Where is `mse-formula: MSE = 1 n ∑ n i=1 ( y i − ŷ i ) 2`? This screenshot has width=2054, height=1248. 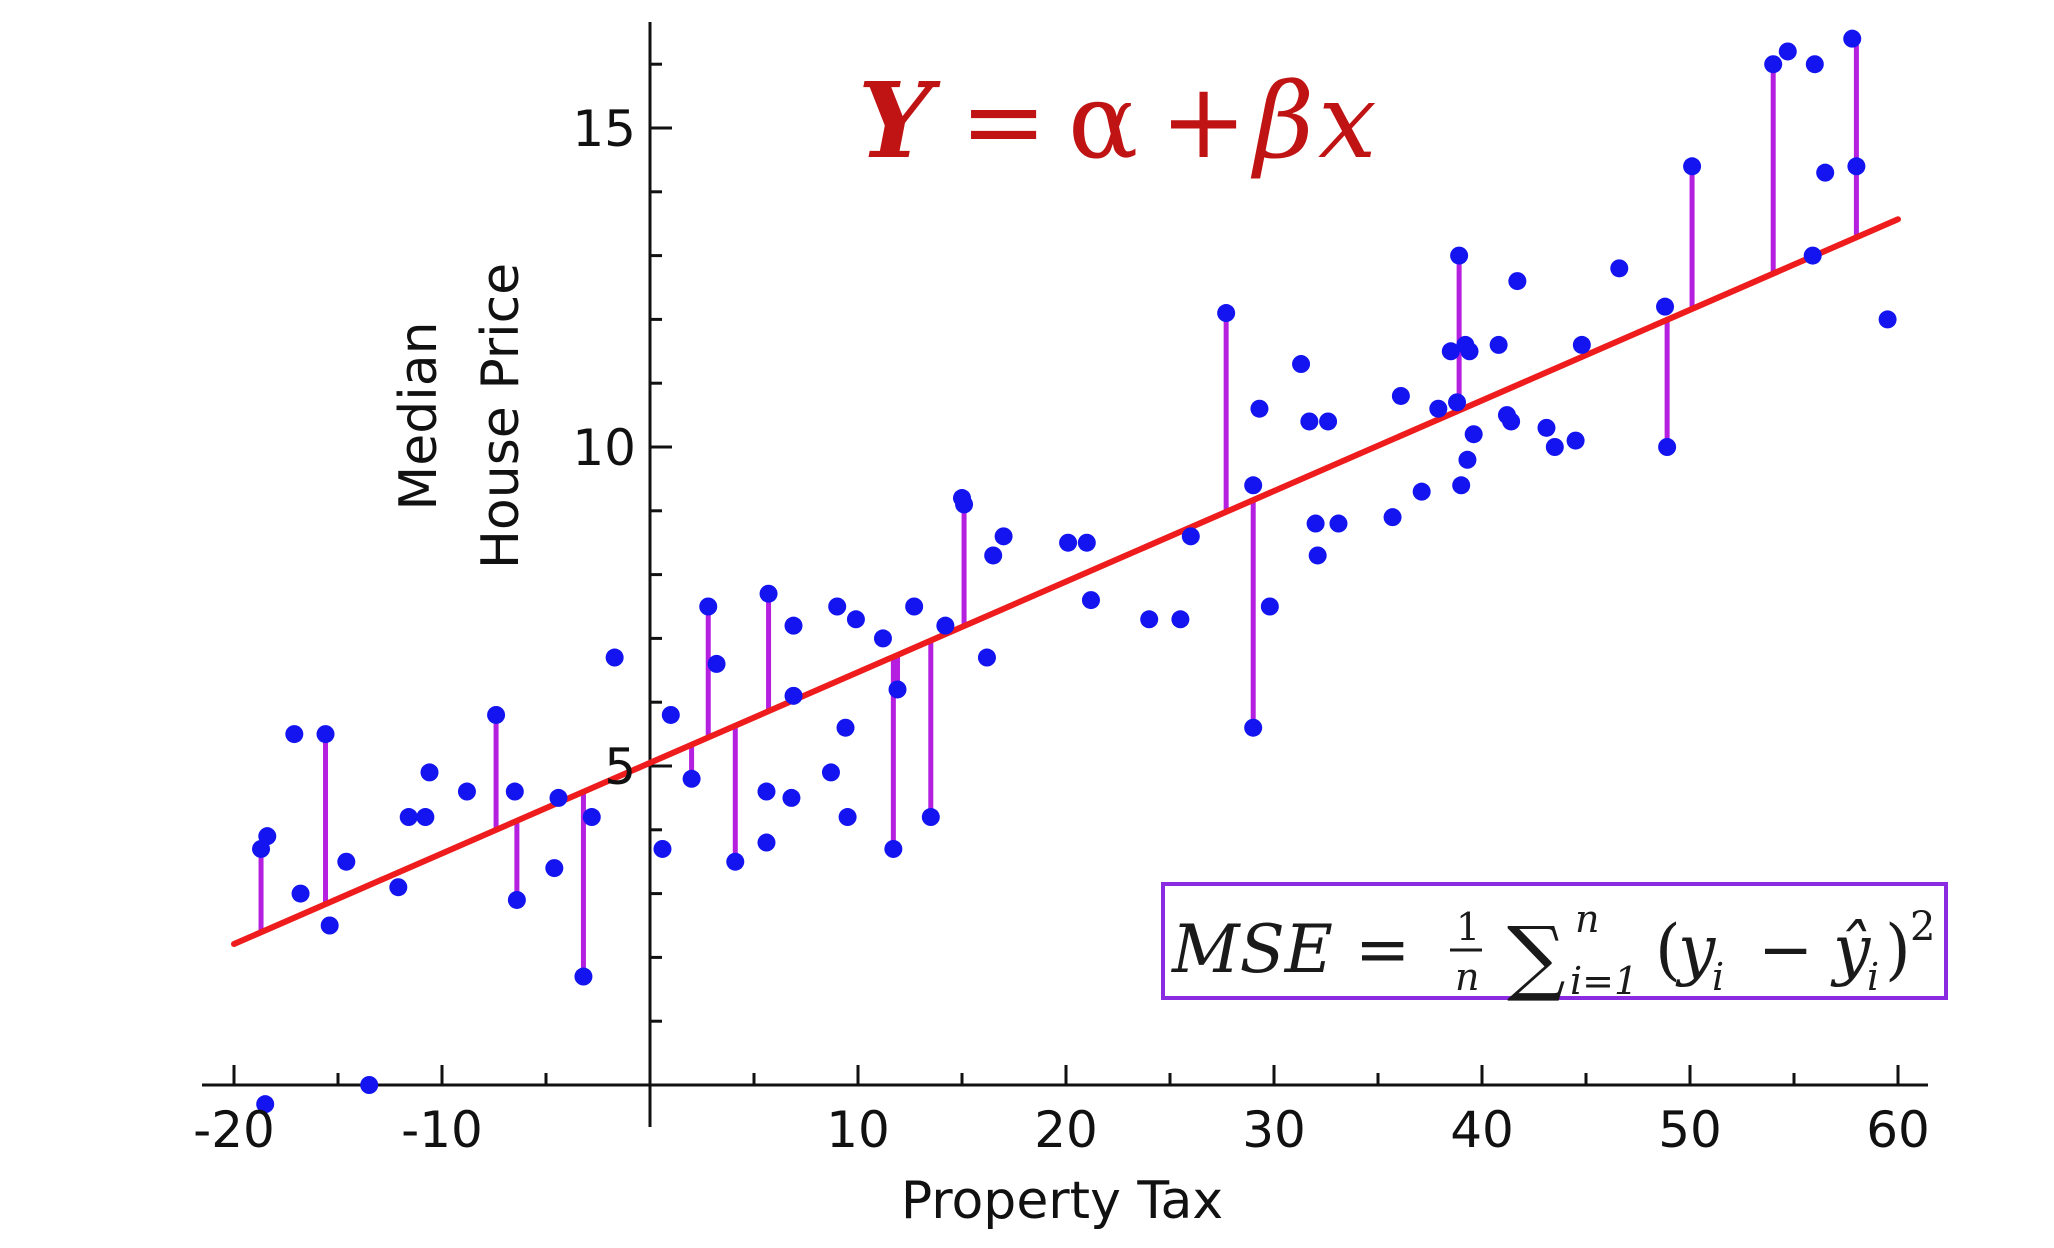 mse-formula: MSE = 1 n ∑ n i=1 ( y i − ŷ i ) 2 is located at coordinates (1553, 951).